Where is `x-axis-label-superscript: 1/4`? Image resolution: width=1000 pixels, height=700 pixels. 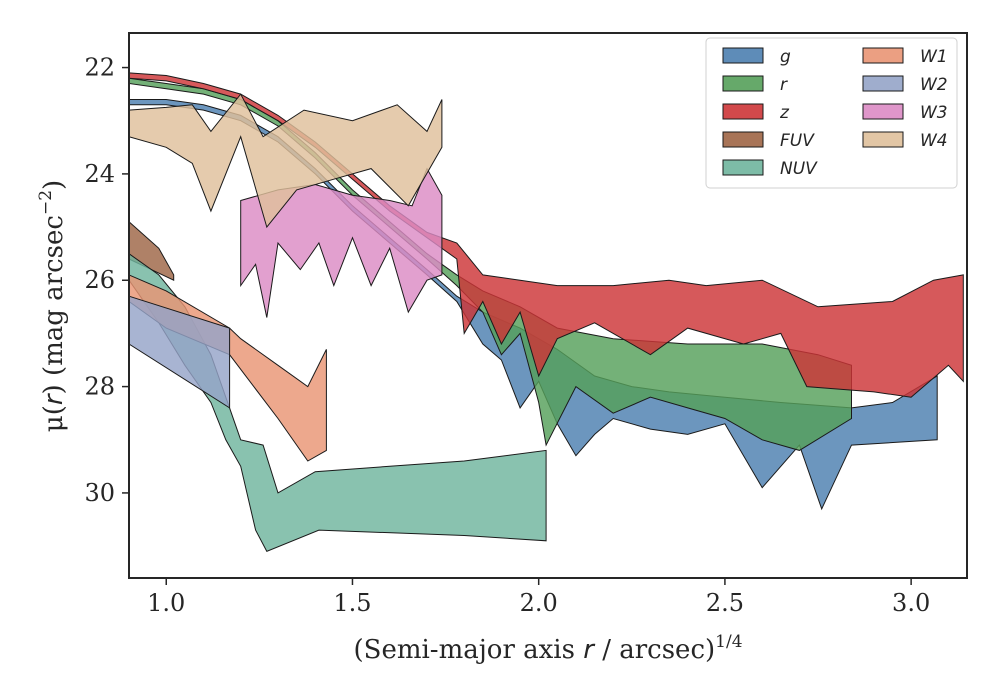
x-axis-label-superscript: 1/4 is located at coordinates (728, 642).